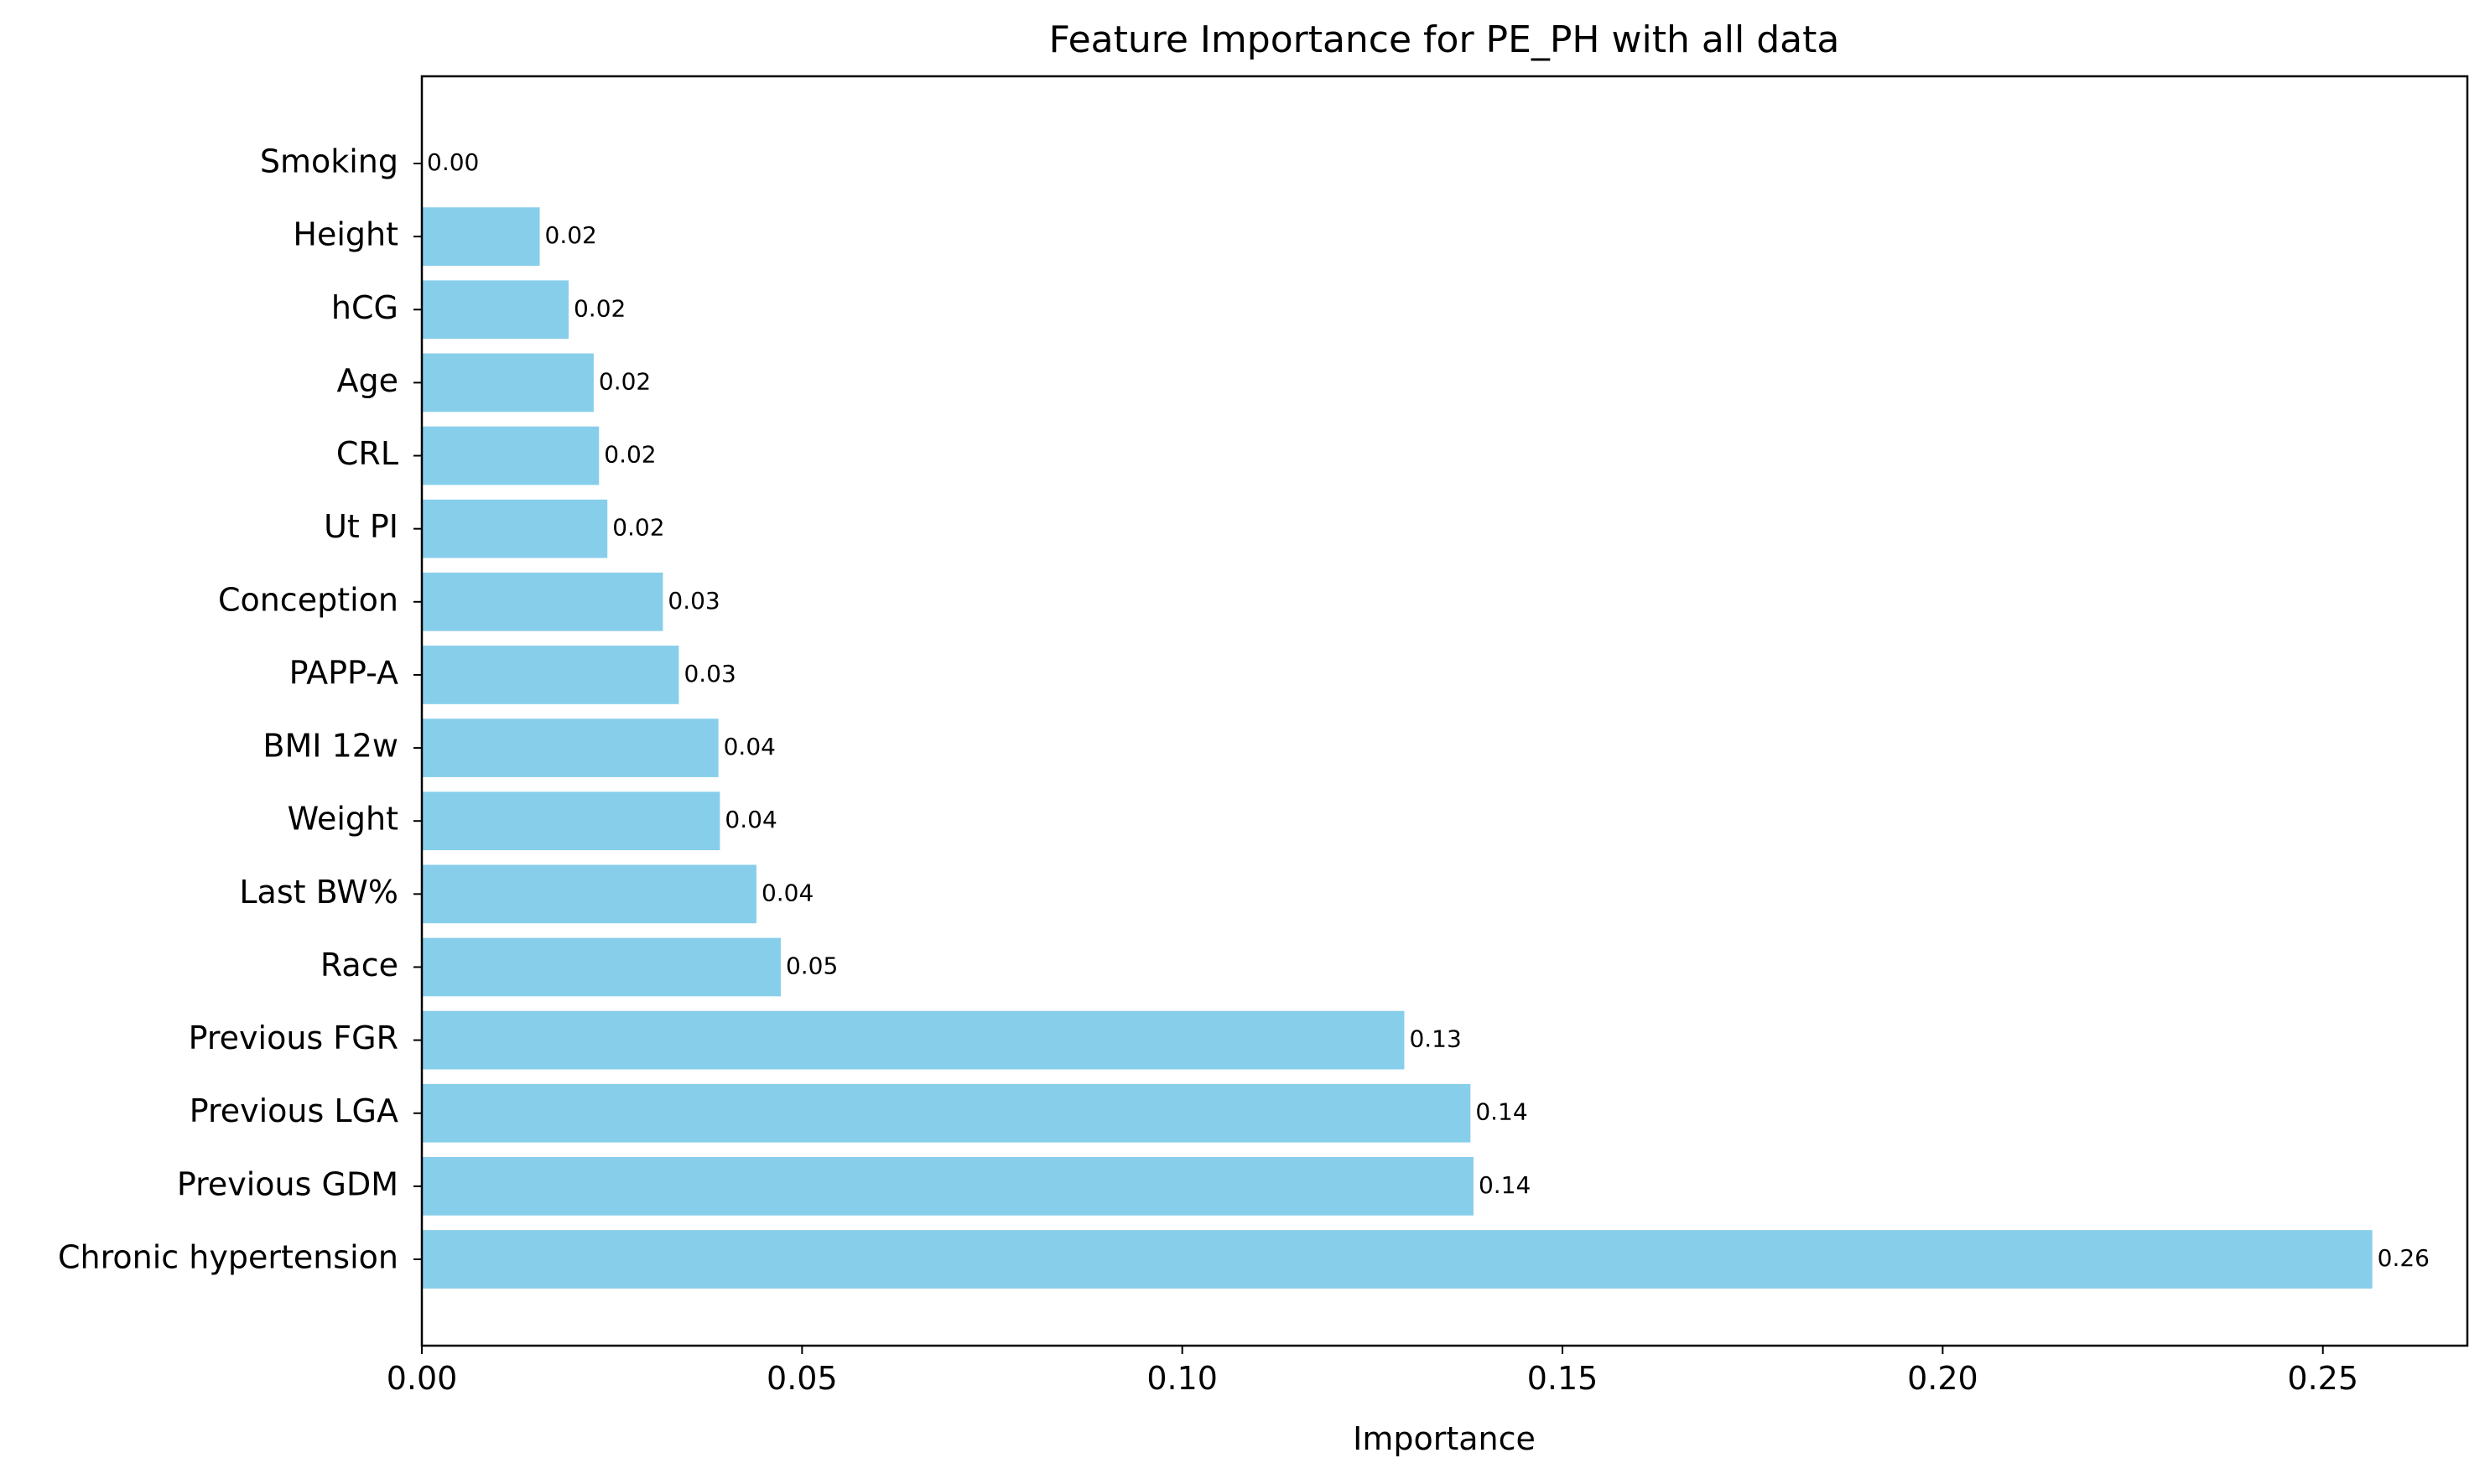 This screenshot has height=1484, width=2490. Describe the element at coordinates (1942, 1378) in the screenshot. I see `x-tick-label: 0.20` at that location.